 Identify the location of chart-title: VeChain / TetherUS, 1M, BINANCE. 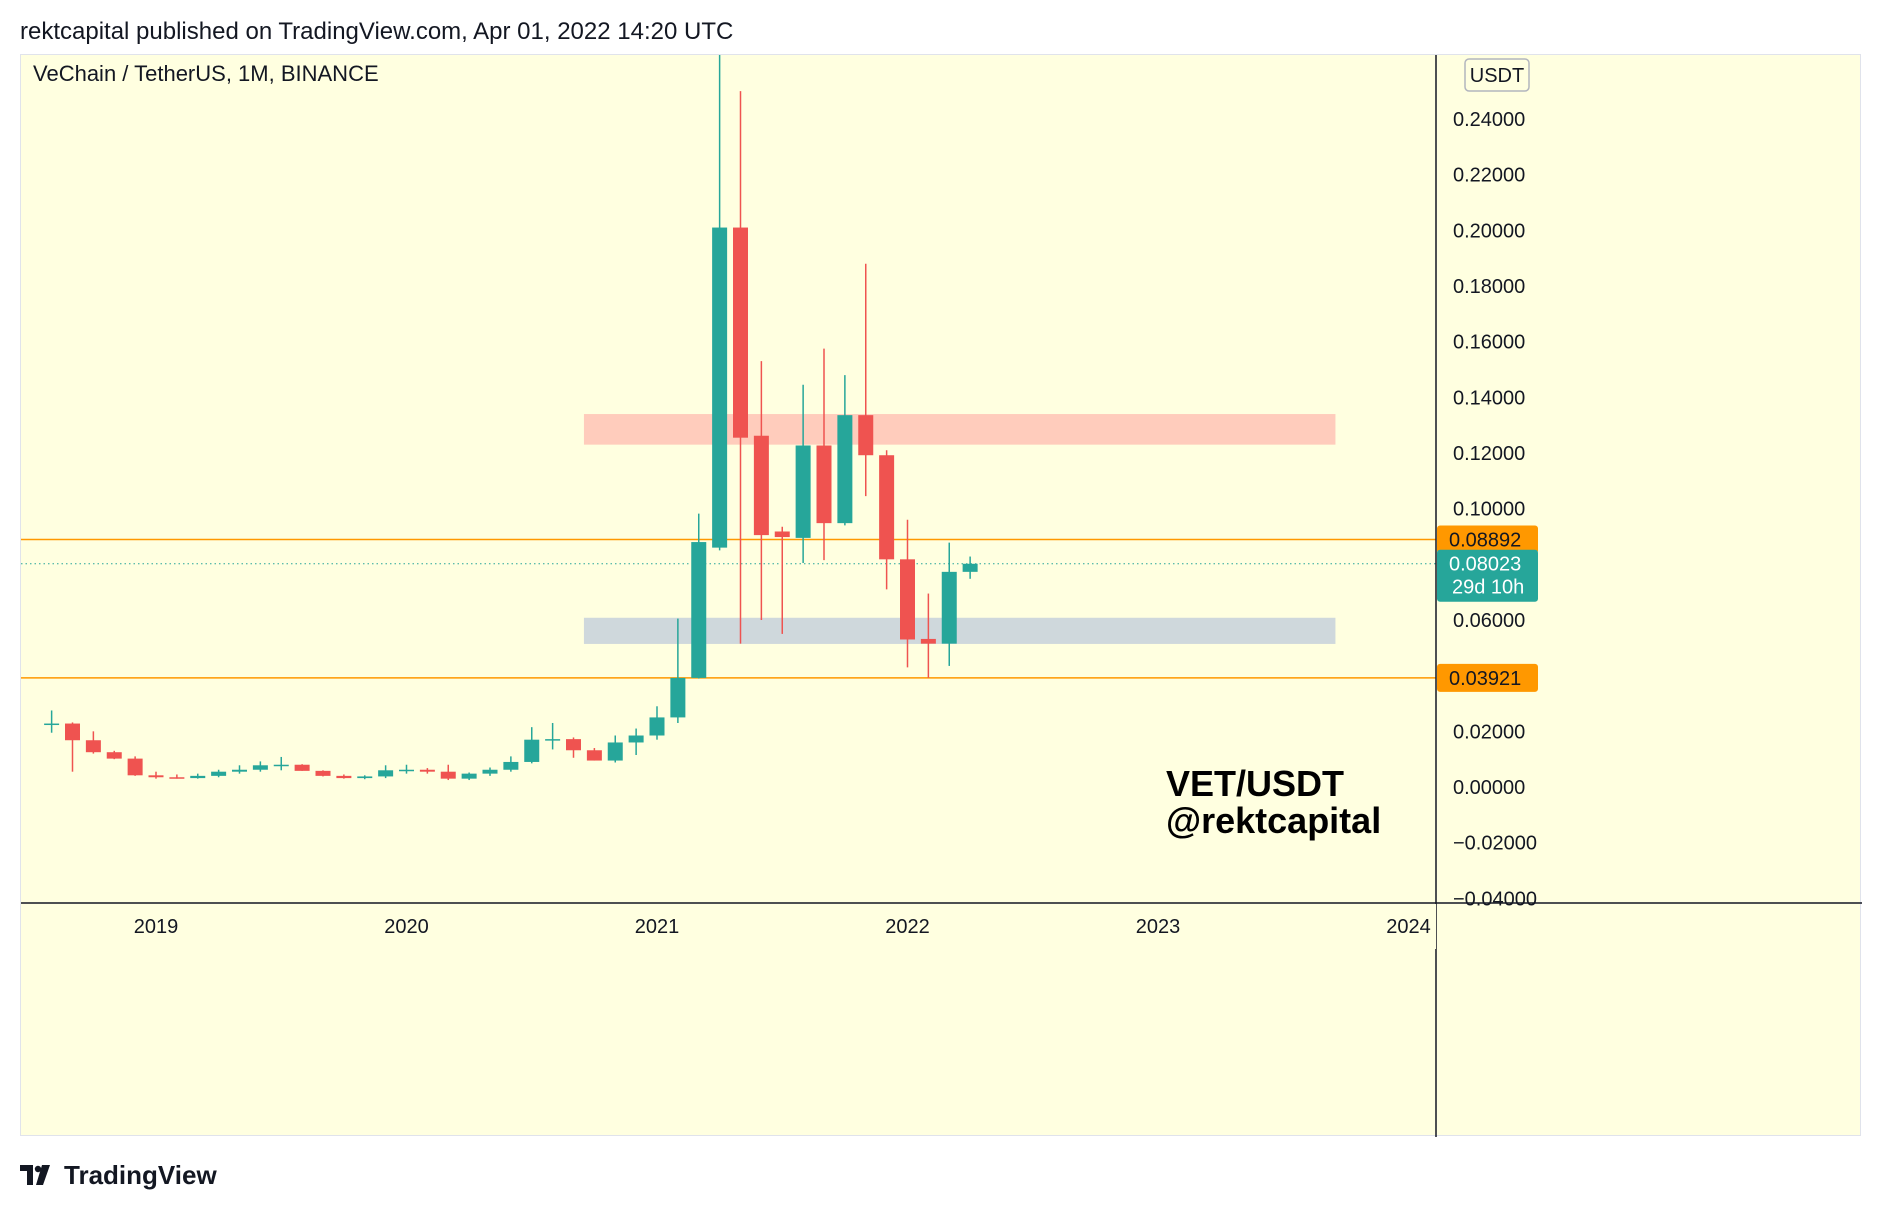
(206, 73).